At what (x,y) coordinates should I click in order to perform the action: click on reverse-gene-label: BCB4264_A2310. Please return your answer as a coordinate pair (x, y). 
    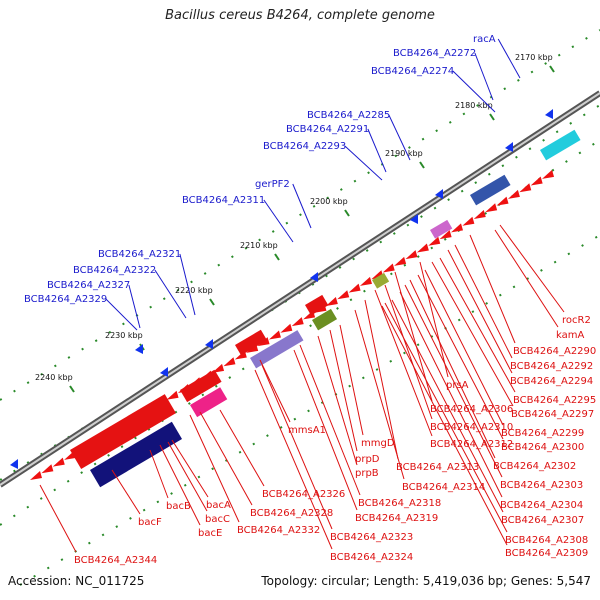
    Looking at the image, I should click on (471, 427).